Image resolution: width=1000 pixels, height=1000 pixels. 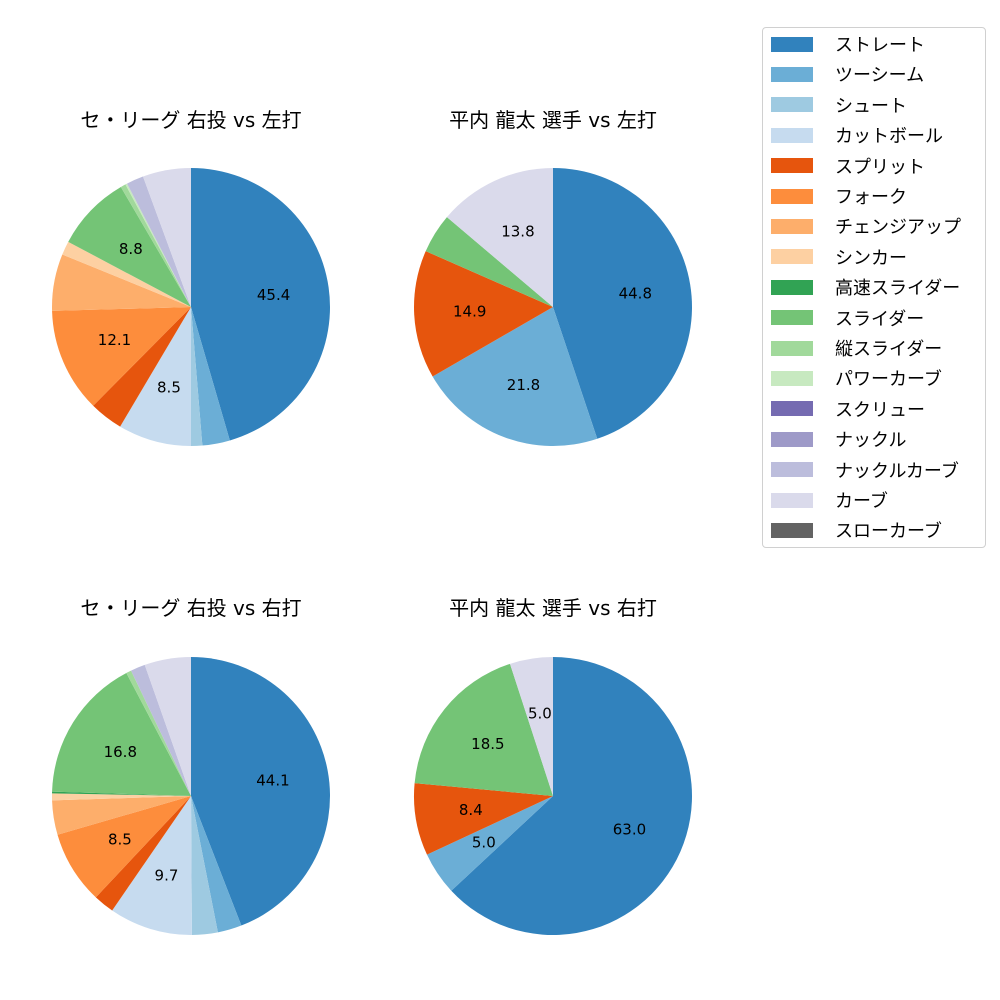 I want to click on legend-label: チェンジアップ, so click(x=898, y=228).